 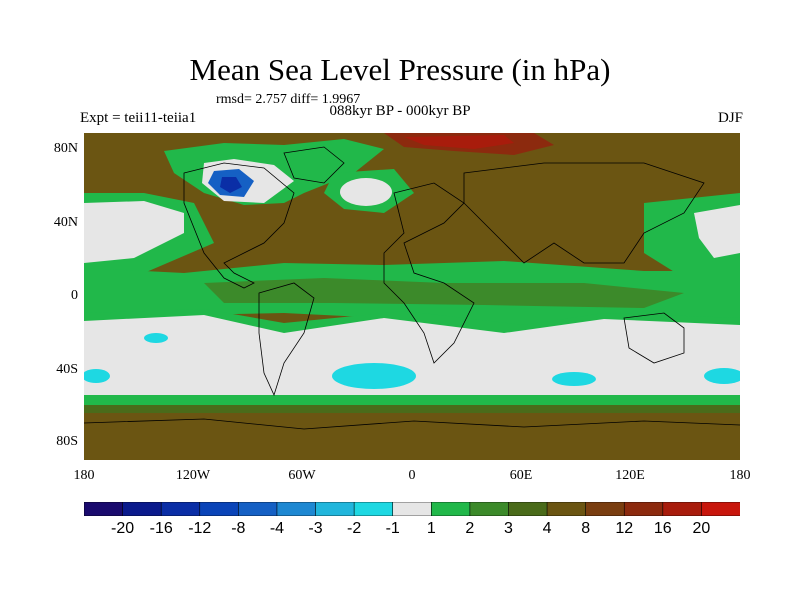 What do you see at coordinates (123, 528) in the screenshot?
I see `colorbar-label: -20` at bounding box center [123, 528].